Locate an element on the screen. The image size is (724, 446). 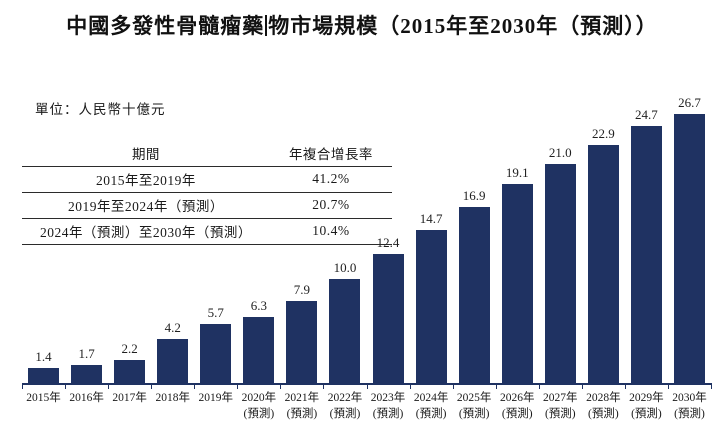
x-axis-year: 2025年 is located at coordinates (474, 398).